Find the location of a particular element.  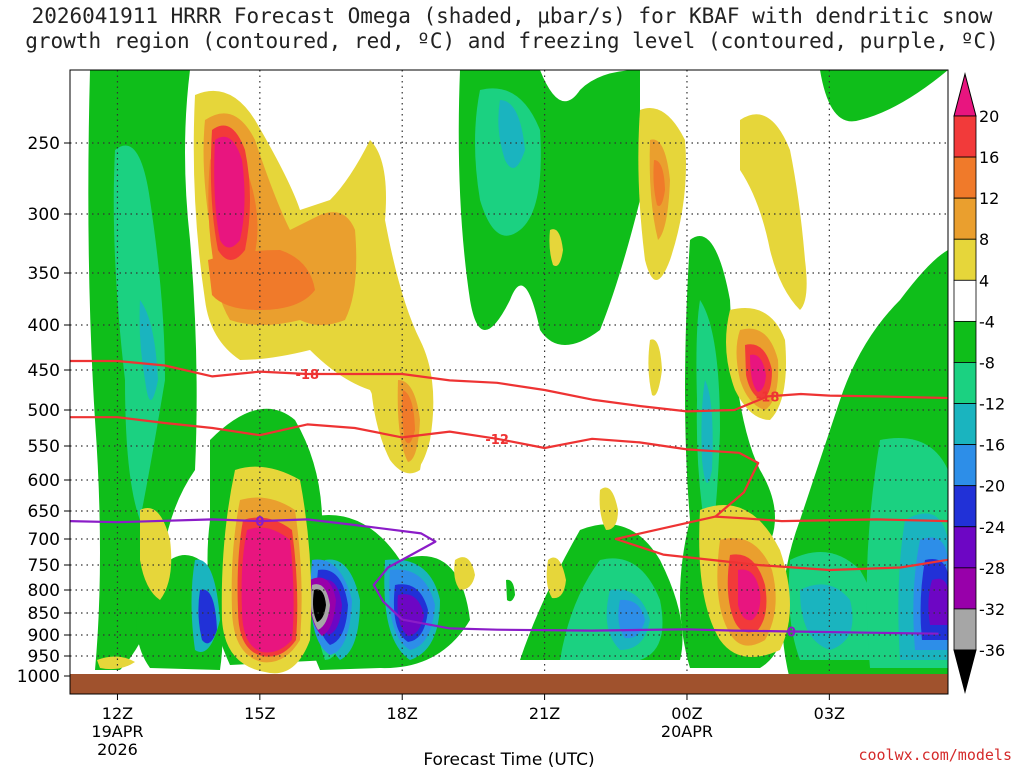

x-tick-label: 21Z is located at coordinates (544, 713).